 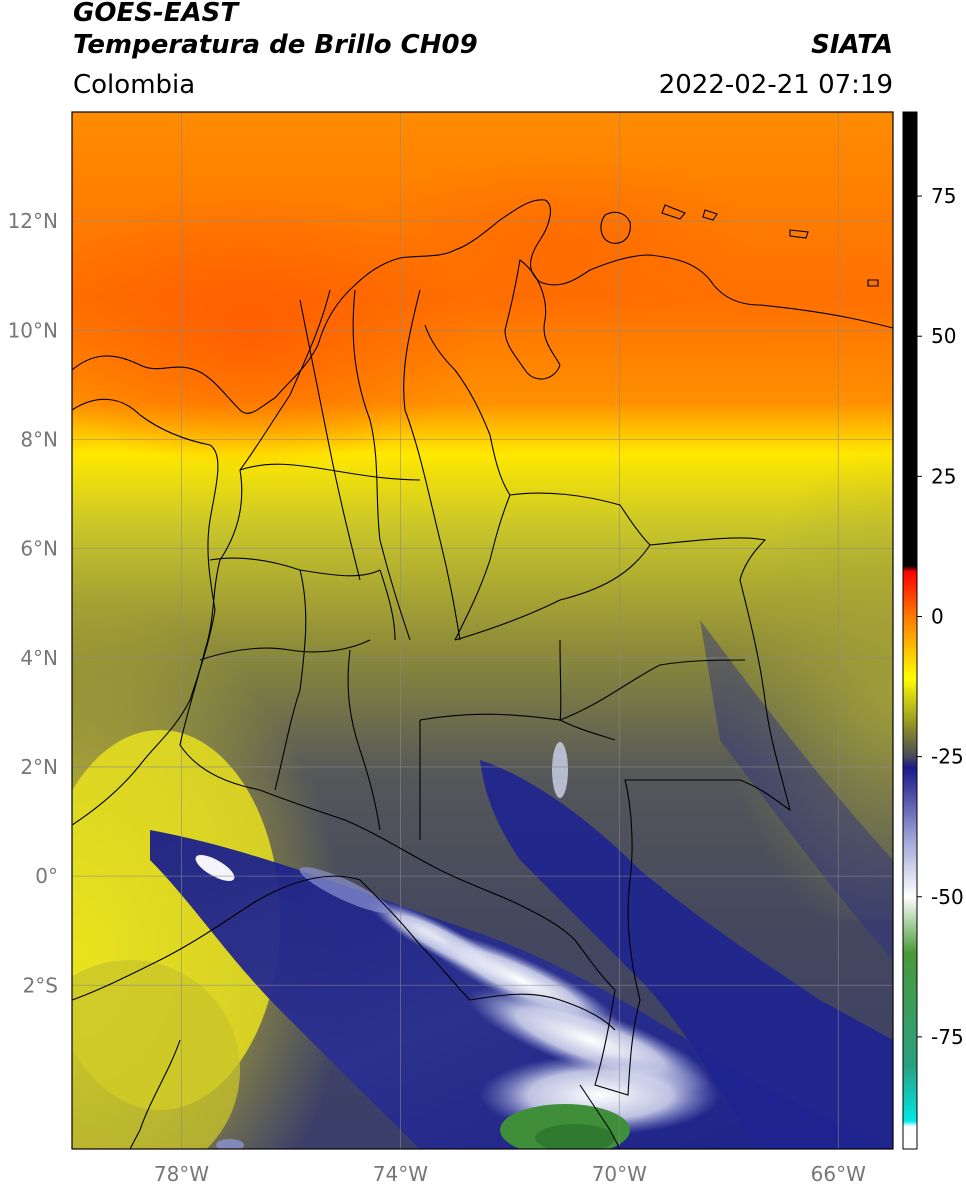 I want to click on lat-tick-label: 0°, so click(x=46, y=876).